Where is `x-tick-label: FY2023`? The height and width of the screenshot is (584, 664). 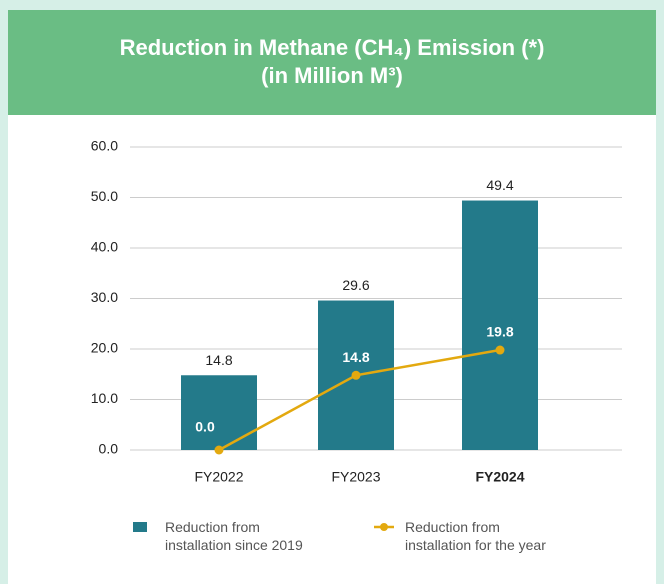
x-tick-label: FY2023 is located at coordinates (355, 477).